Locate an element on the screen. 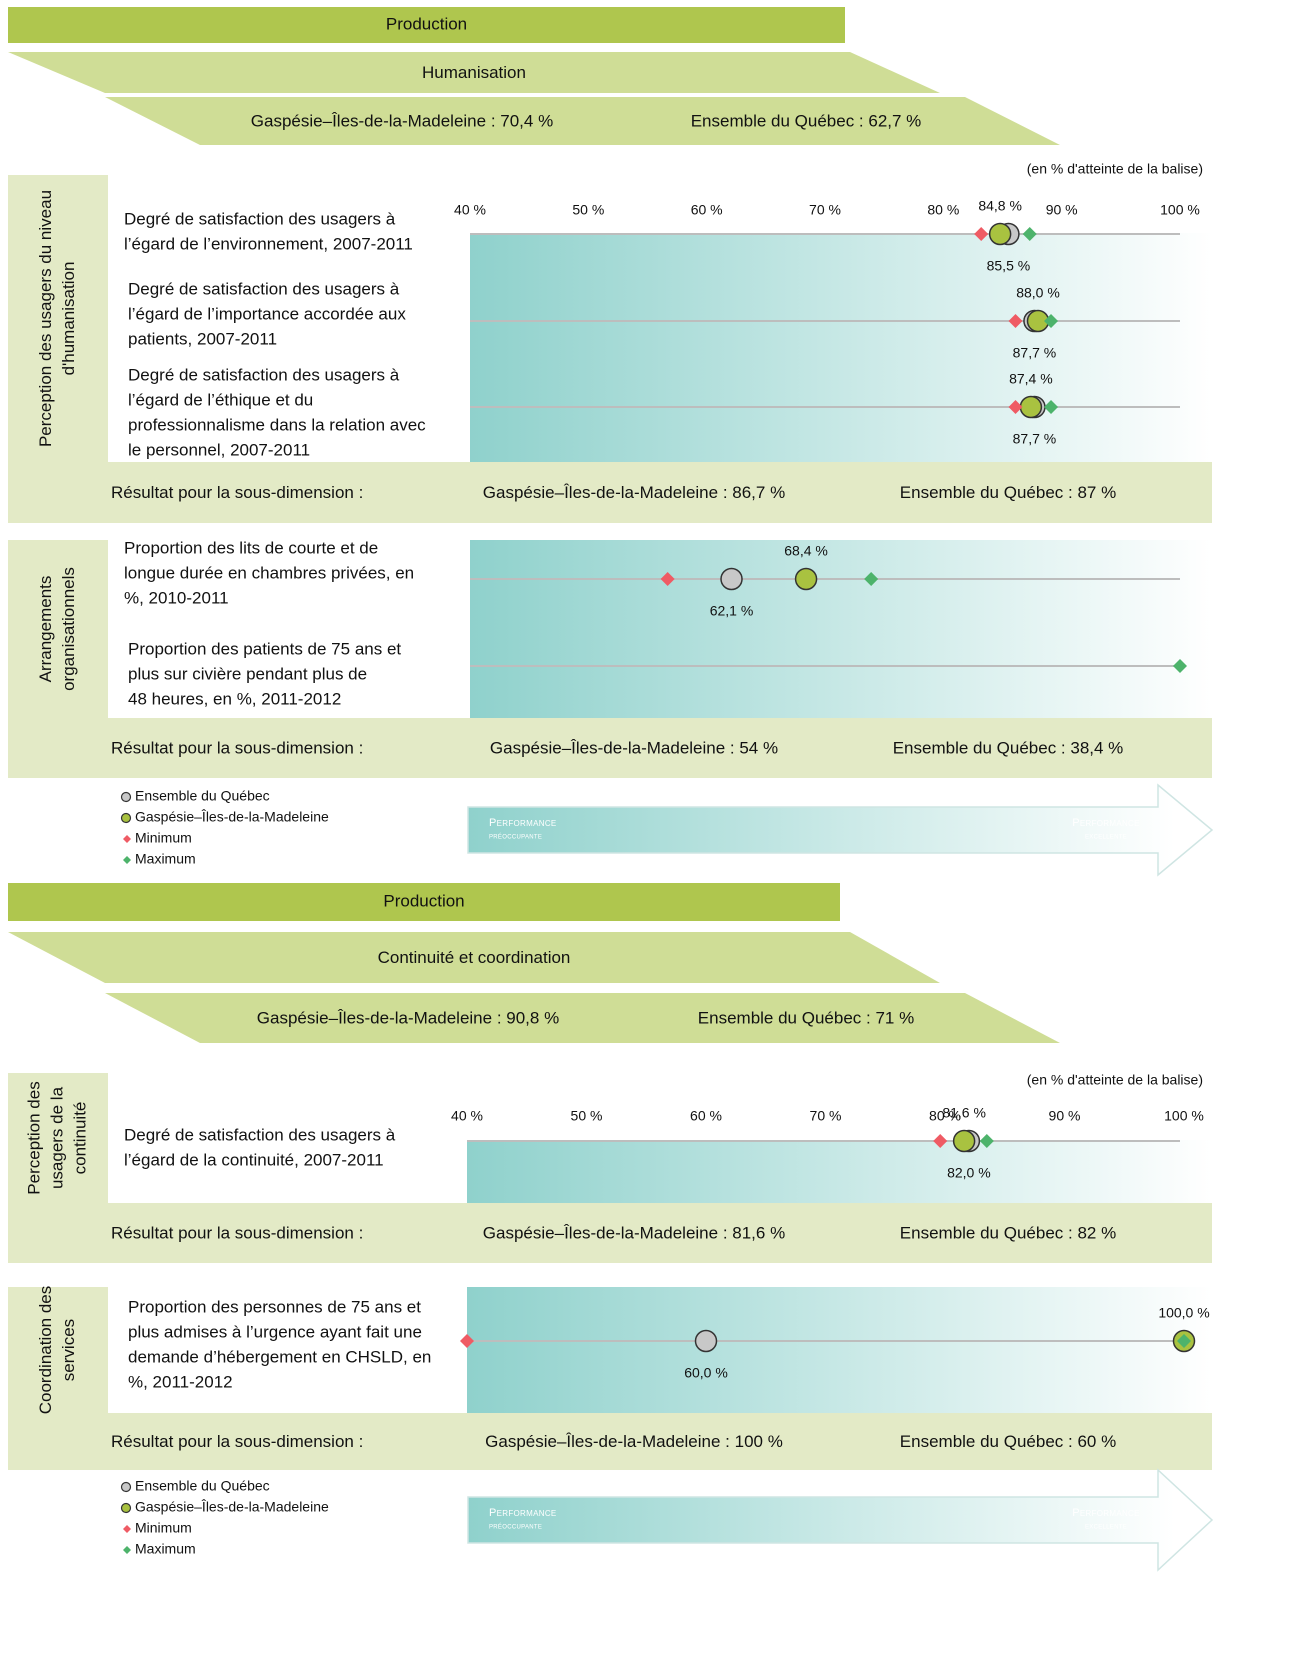  indicator-label: l’égard de la continuité, 2007-2011 is located at coordinates (254, 1159).